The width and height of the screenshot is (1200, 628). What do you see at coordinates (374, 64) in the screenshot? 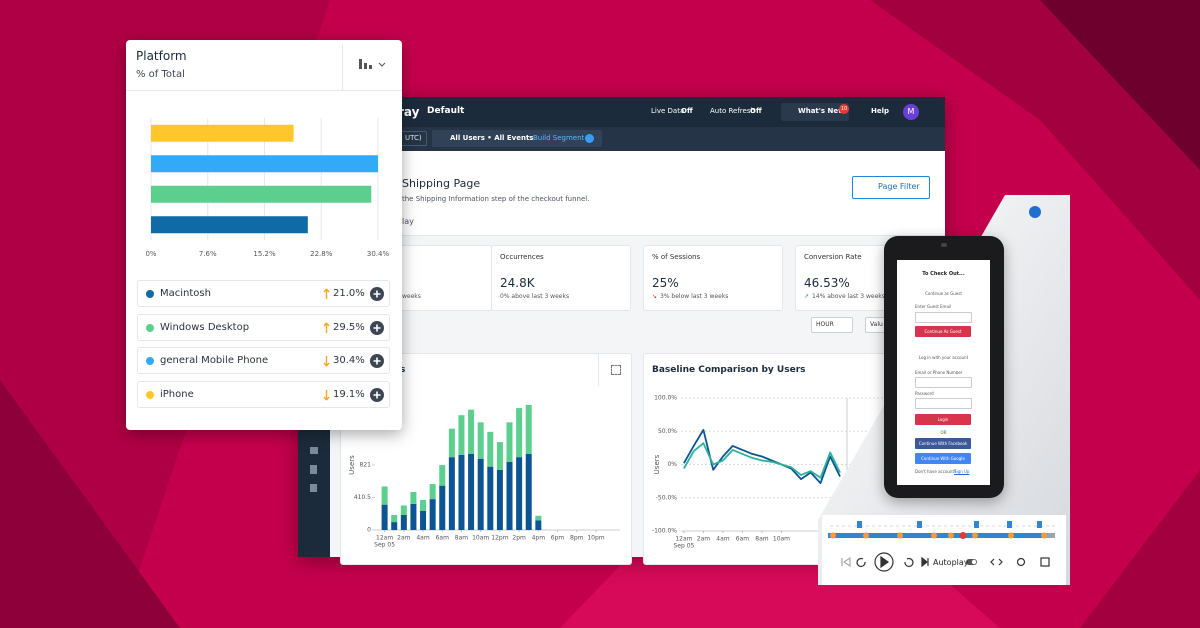
I see `chart-type-button` at bounding box center [374, 64].